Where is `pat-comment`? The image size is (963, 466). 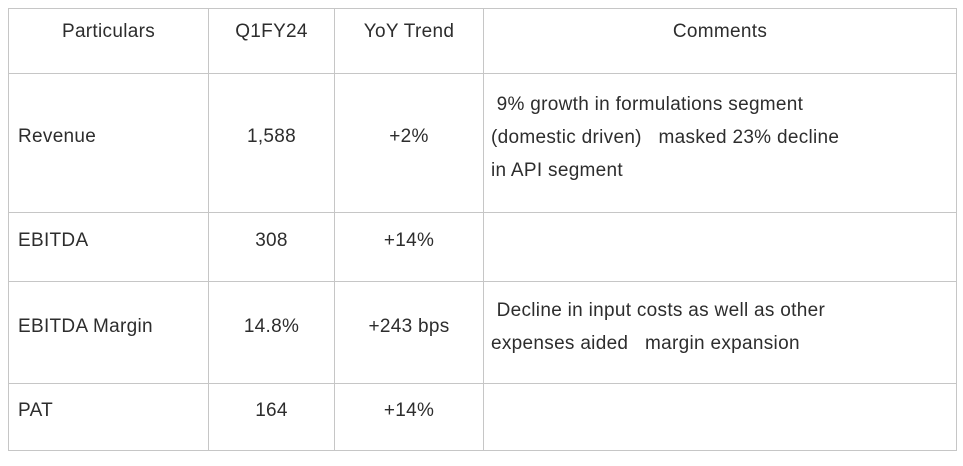
pat-comment is located at coordinates (720, 417).